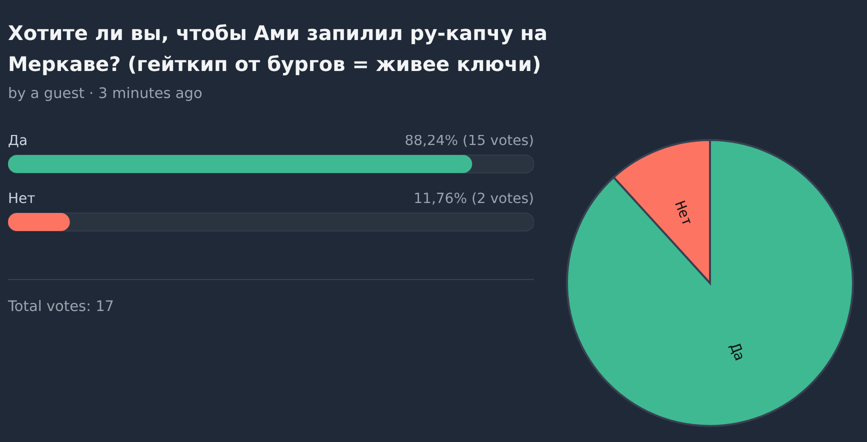  Describe the element at coordinates (61, 307) in the screenshot. I see `text: Total votes: 17` at that location.